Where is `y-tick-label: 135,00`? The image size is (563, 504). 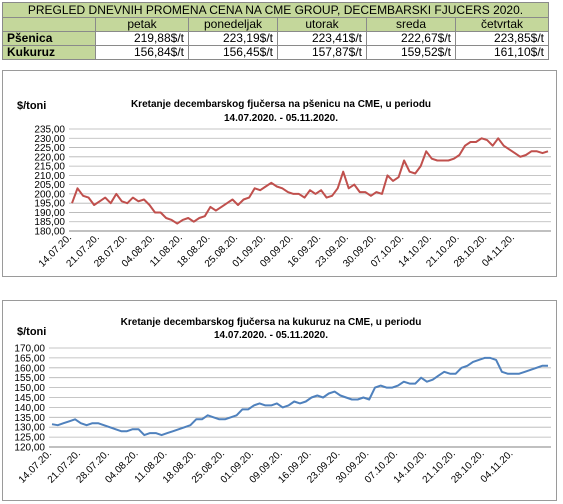
y-tick-label: 135,00 is located at coordinates (29, 418).